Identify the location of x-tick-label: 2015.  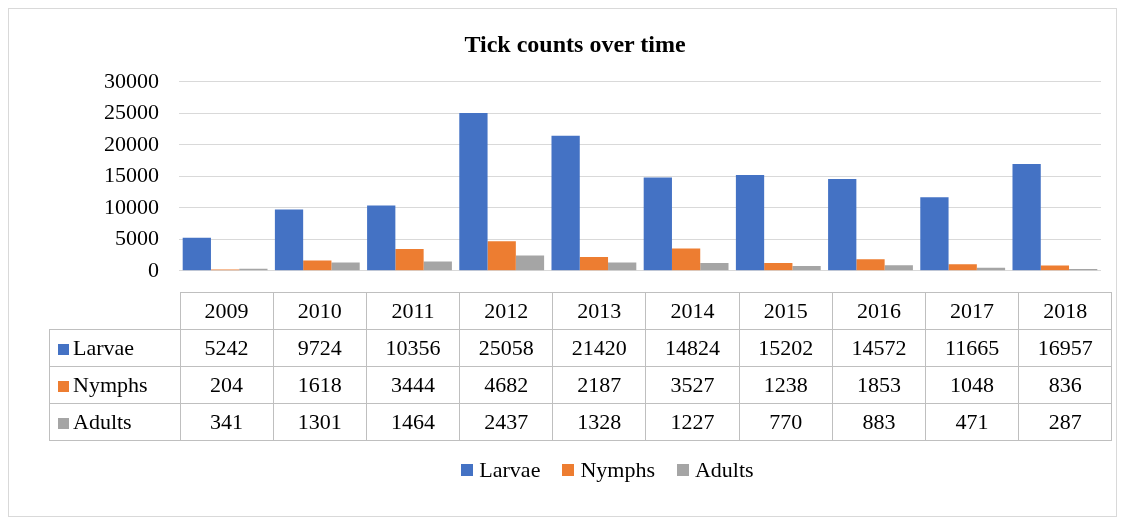
(786, 311).